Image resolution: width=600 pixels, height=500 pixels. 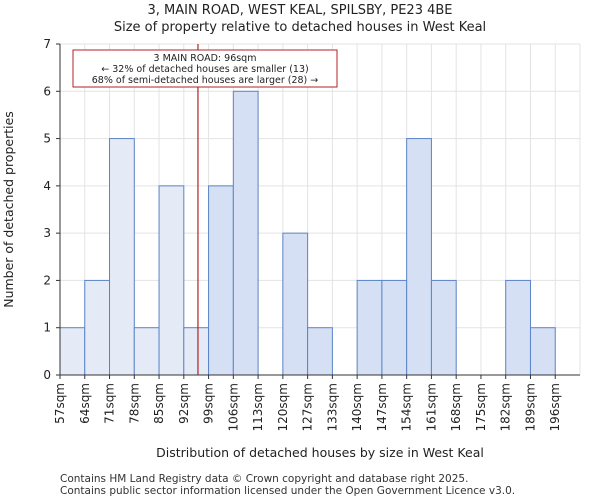 I want to click on y-axis-label: Number of detached properties, so click(x=8, y=209).